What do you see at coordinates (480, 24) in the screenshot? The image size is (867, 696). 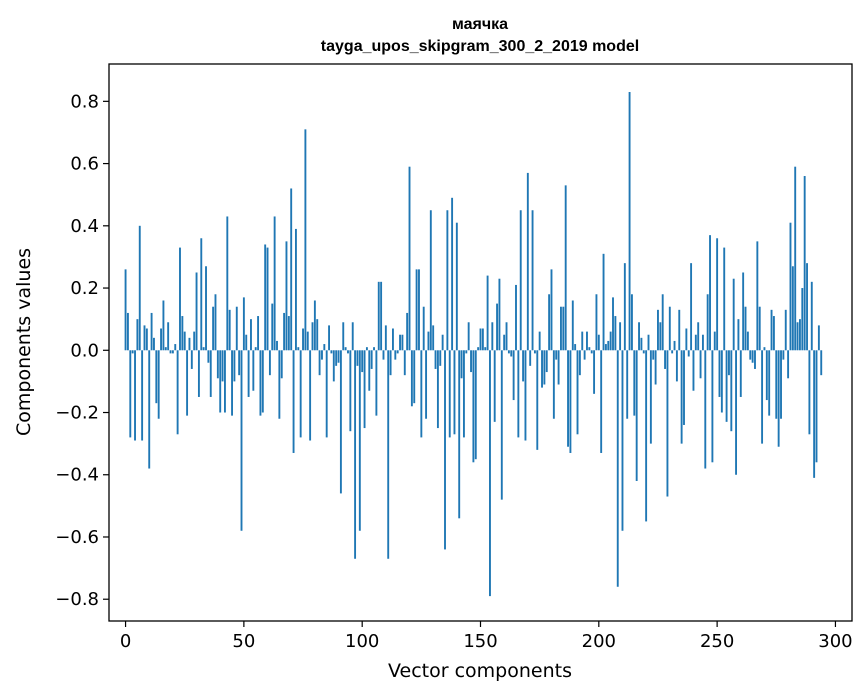 I see `chart-title: маячка` at bounding box center [480, 24].